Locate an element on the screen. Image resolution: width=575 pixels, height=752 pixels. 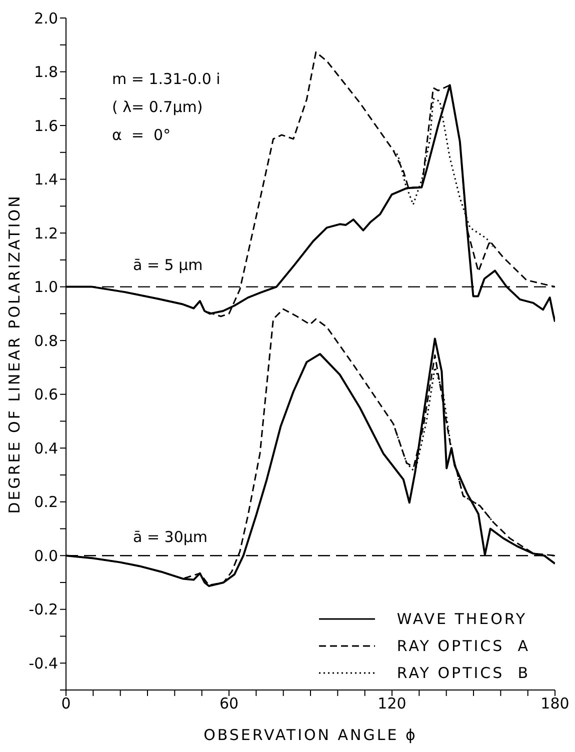
y-tick-label: 1.8 is located at coordinates (46, 72).